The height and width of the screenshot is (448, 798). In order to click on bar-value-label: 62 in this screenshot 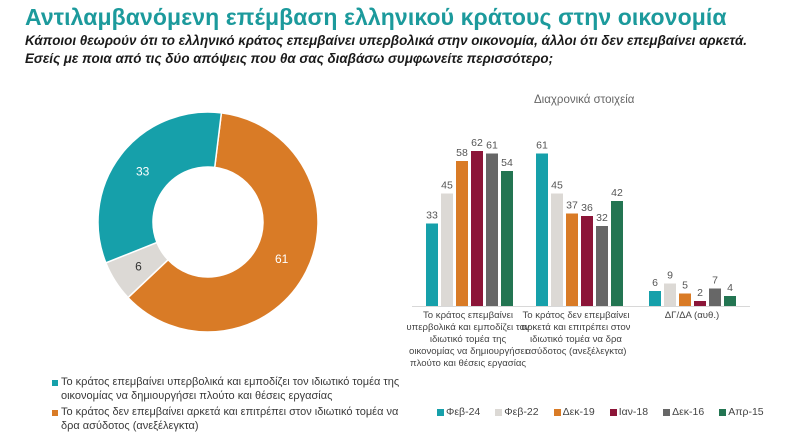, I will do `click(477, 143)`.